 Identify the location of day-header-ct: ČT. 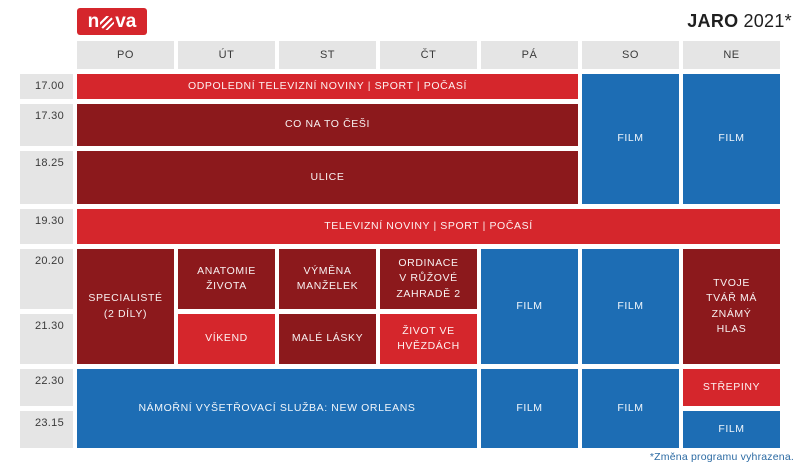
(428, 55).